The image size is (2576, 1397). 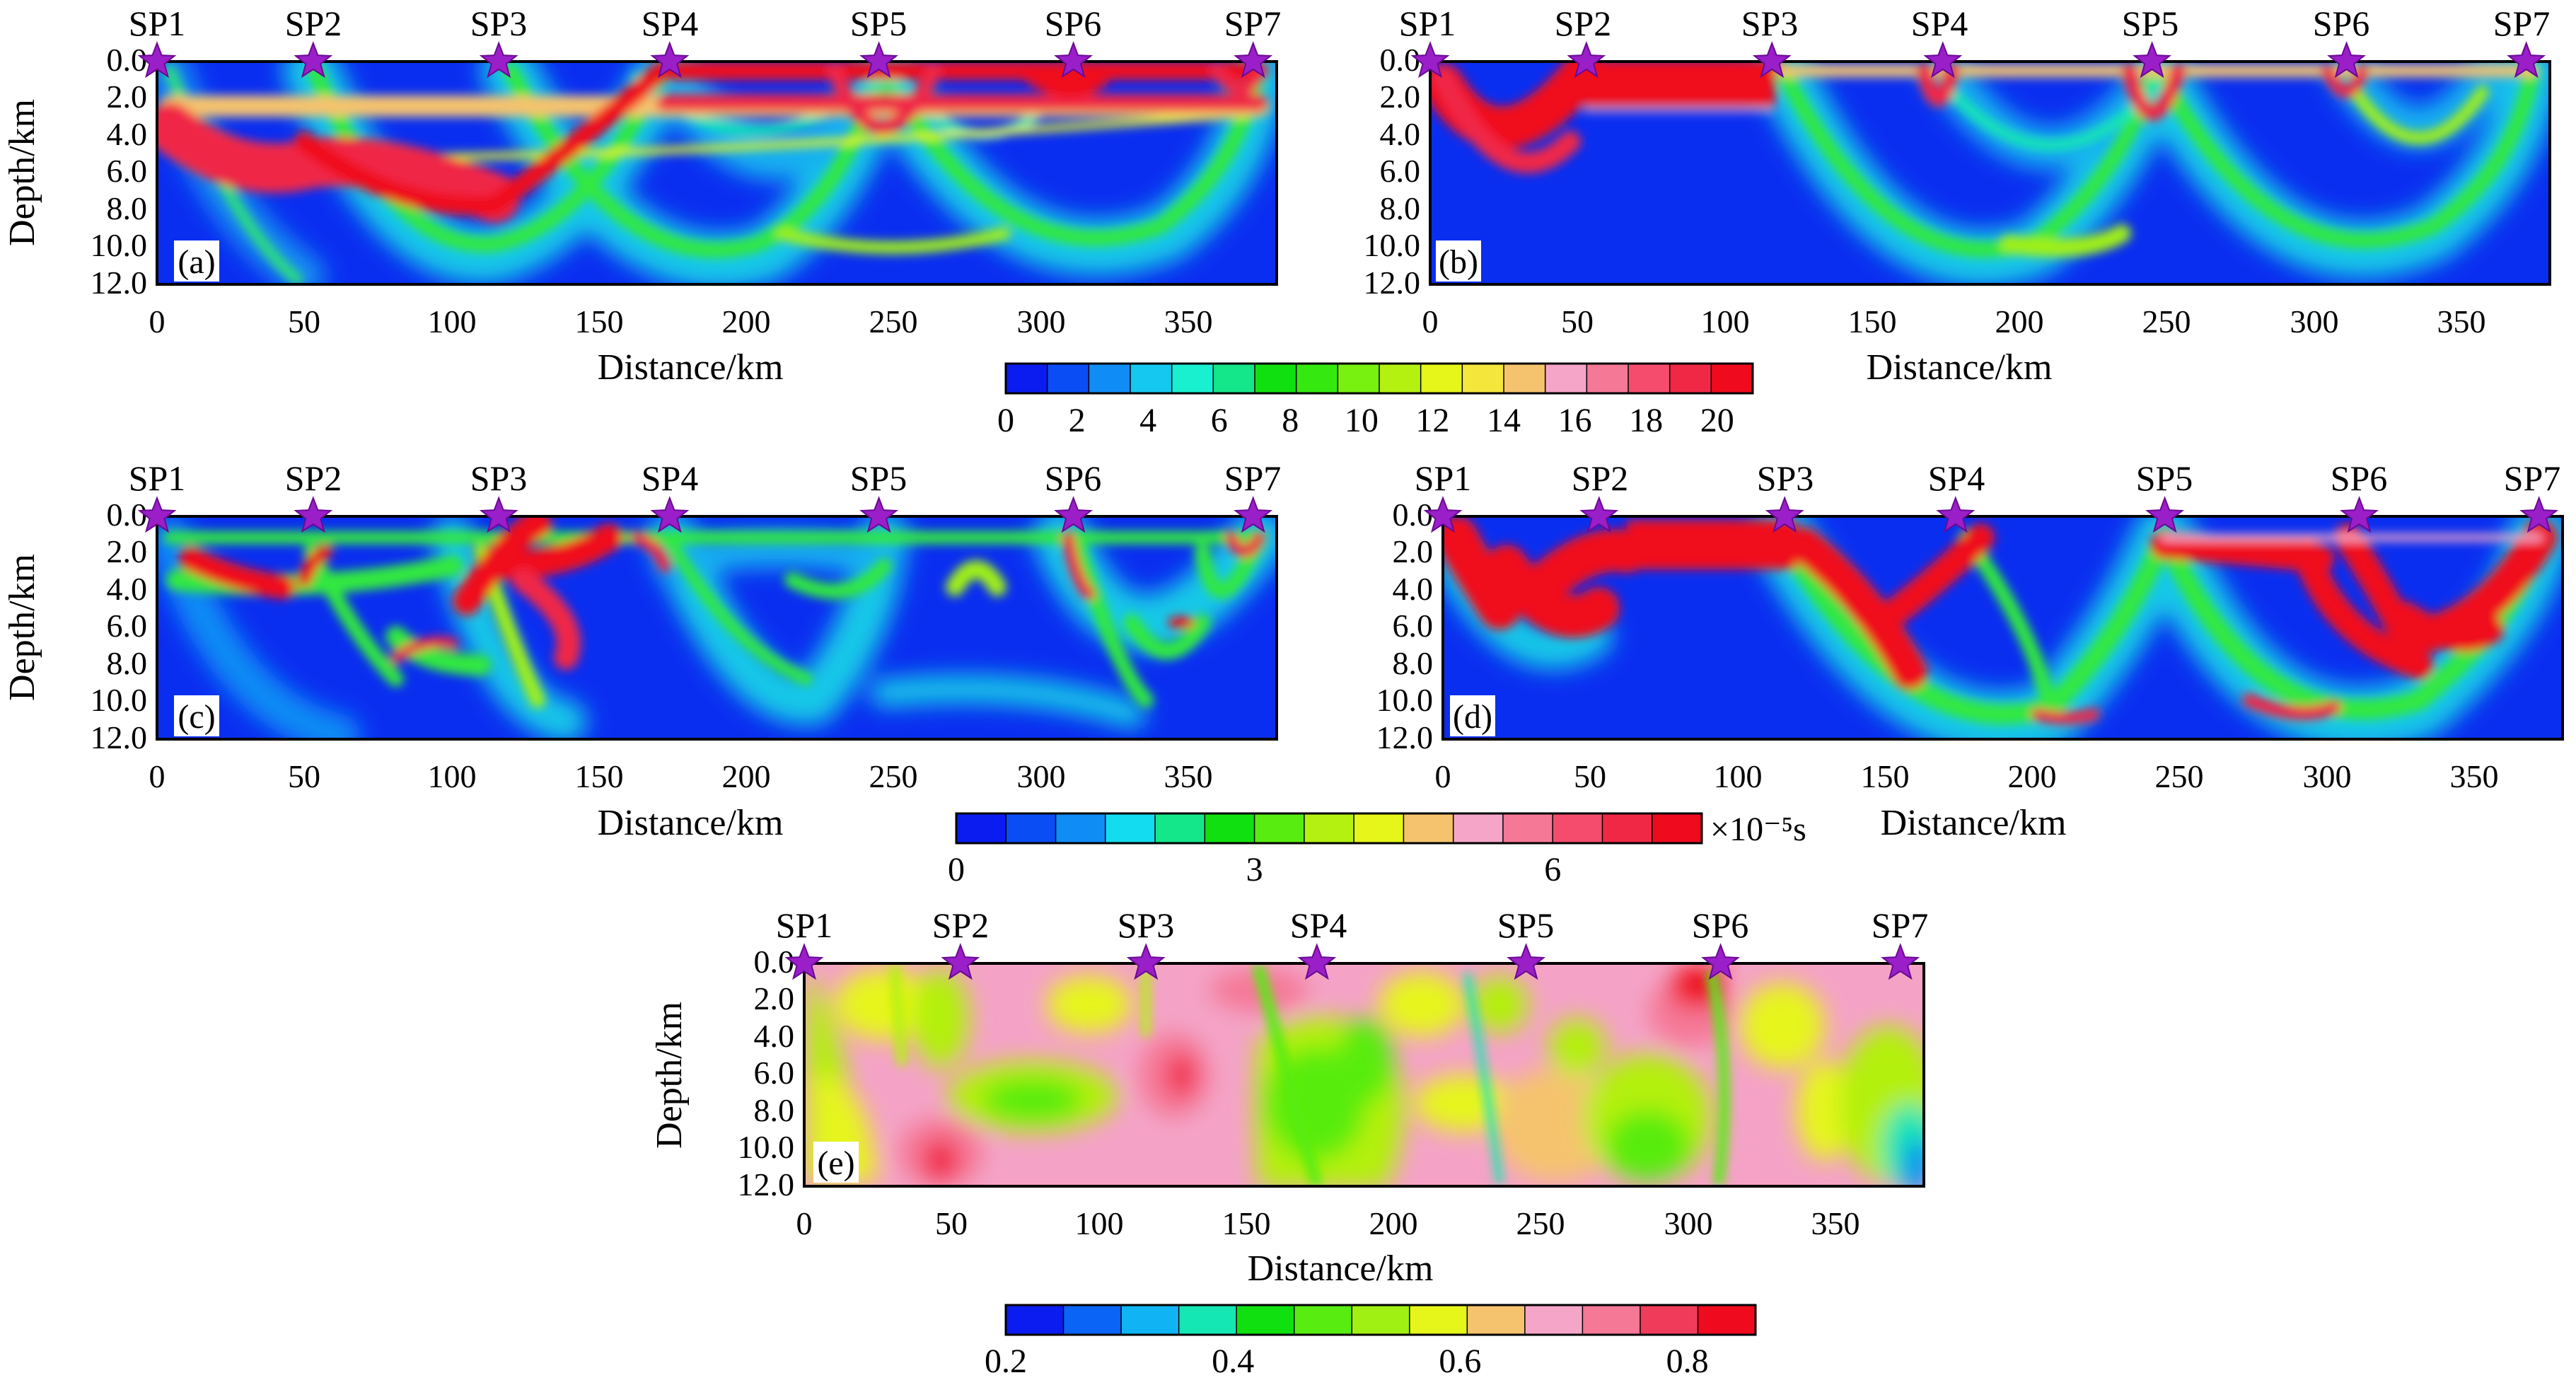 What do you see at coordinates (1900, 925) in the screenshot?
I see `shot-point-label: SP7` at bounding box center [1900, 925].